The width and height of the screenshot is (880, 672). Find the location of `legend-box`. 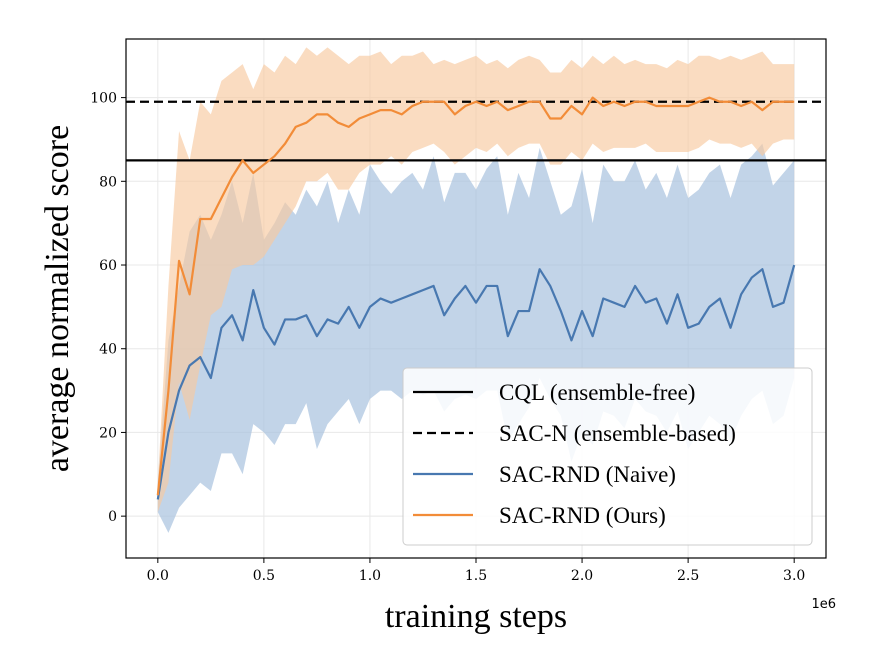

legend-box is located at coordinates (607, 456).